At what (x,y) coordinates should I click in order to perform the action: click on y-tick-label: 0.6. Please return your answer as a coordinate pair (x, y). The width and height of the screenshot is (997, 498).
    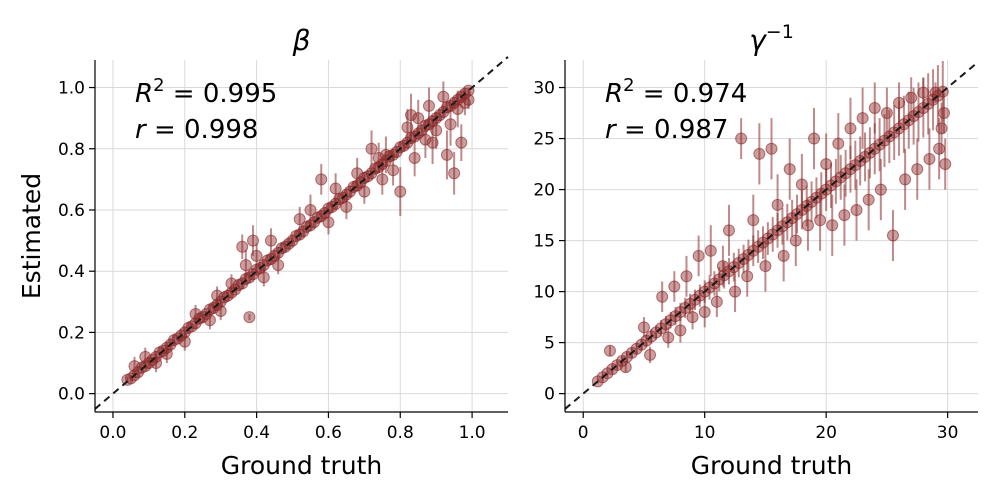
    Looking at the image, I should click on (71, 211).